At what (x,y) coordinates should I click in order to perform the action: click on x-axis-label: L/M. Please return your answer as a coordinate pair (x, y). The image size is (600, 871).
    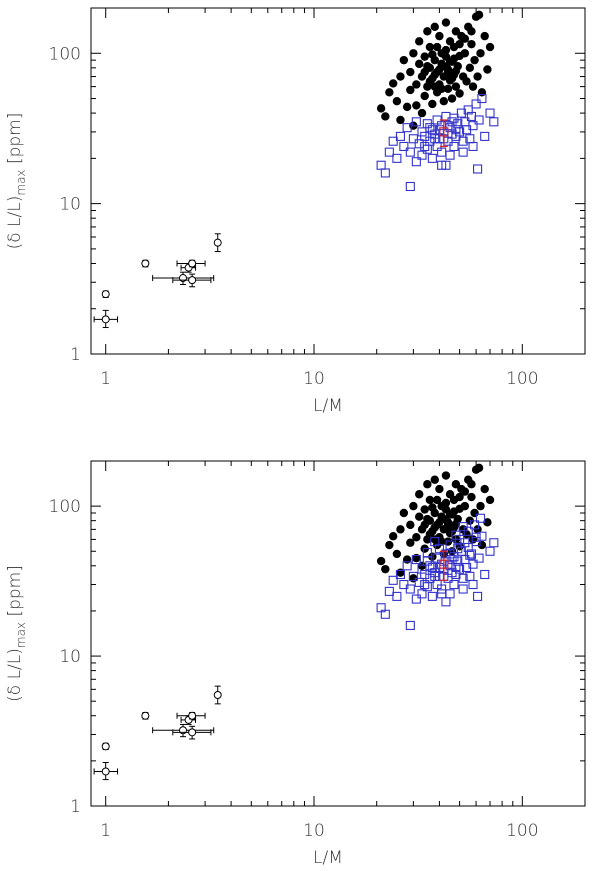
    Looking at the image, I should click on (328, 858).